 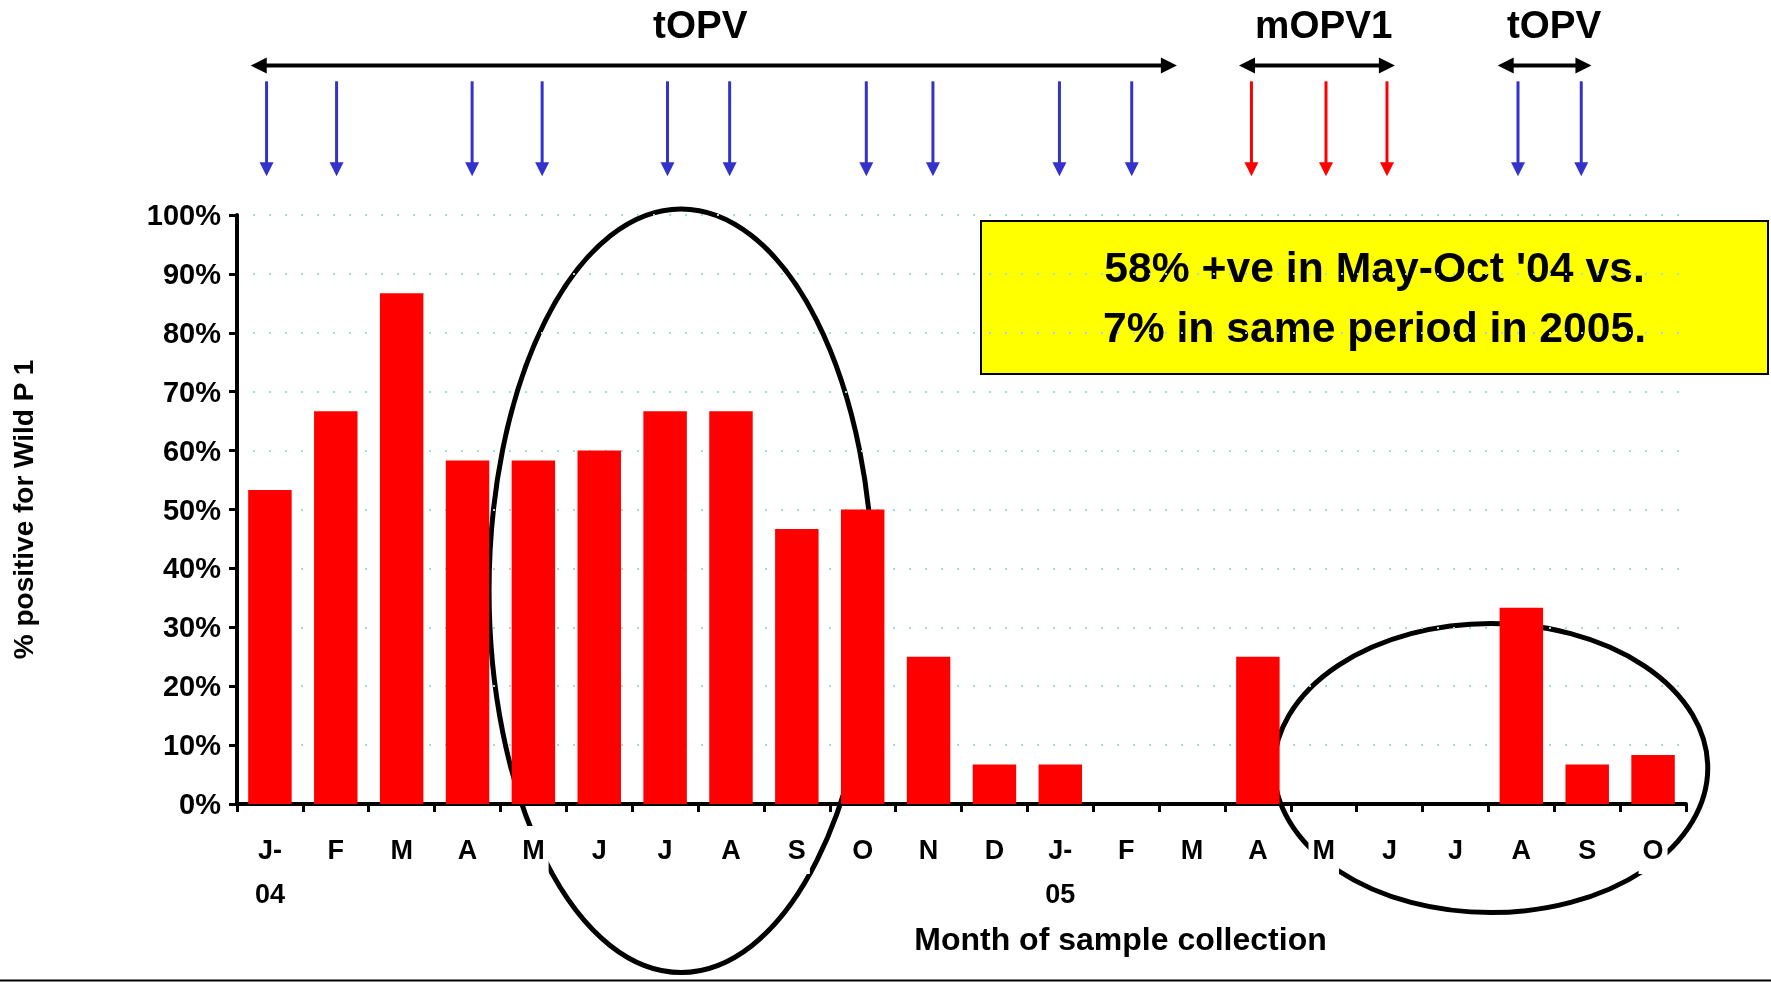 I want to click on y-tick-label: 90%, so click(x=192, y=273).